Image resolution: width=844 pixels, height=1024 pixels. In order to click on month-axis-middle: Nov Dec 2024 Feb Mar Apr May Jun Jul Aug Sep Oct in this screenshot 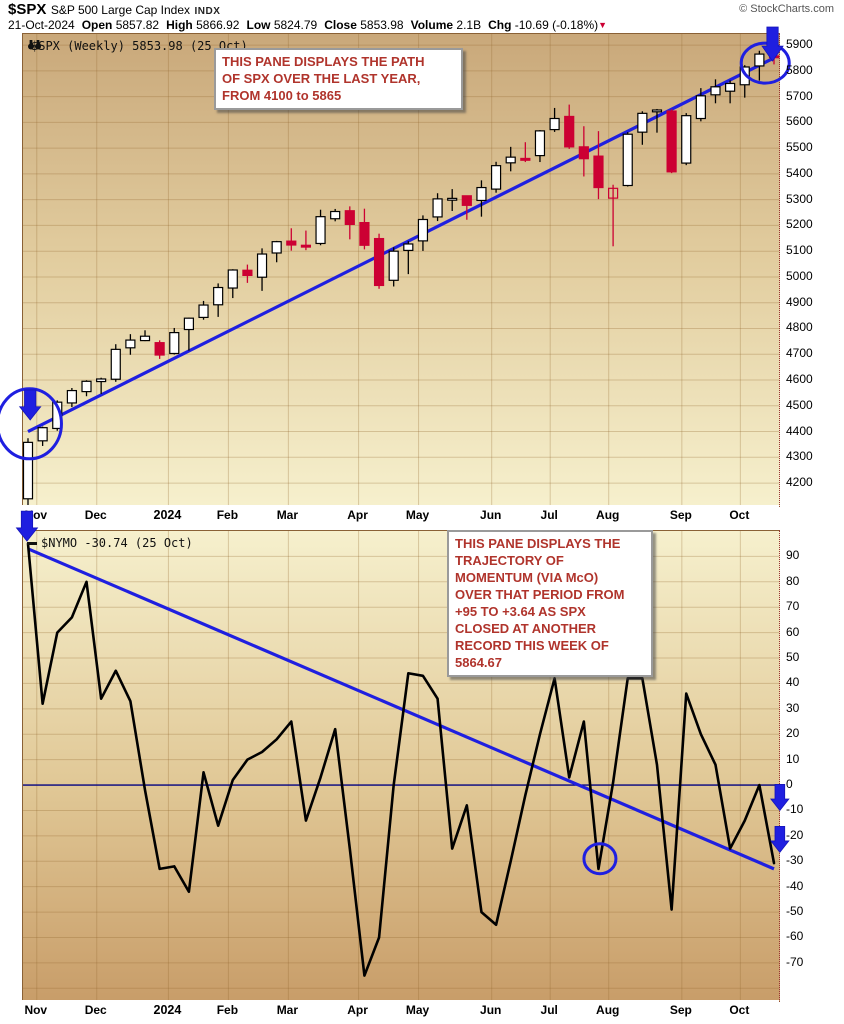, I will do `click(400, 517)`.